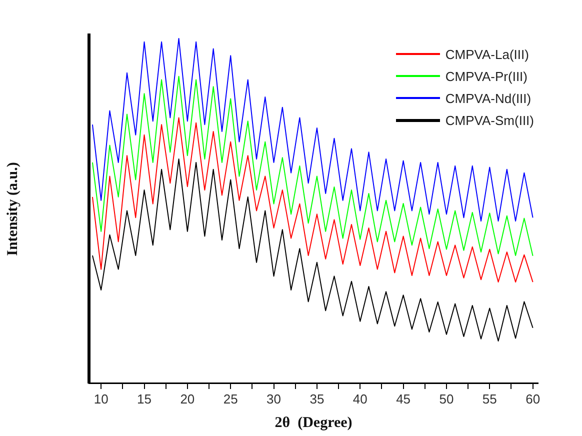 This screenshot has width=582, height=436. I want to click on x-tick-label: 45, so click(403, 398).